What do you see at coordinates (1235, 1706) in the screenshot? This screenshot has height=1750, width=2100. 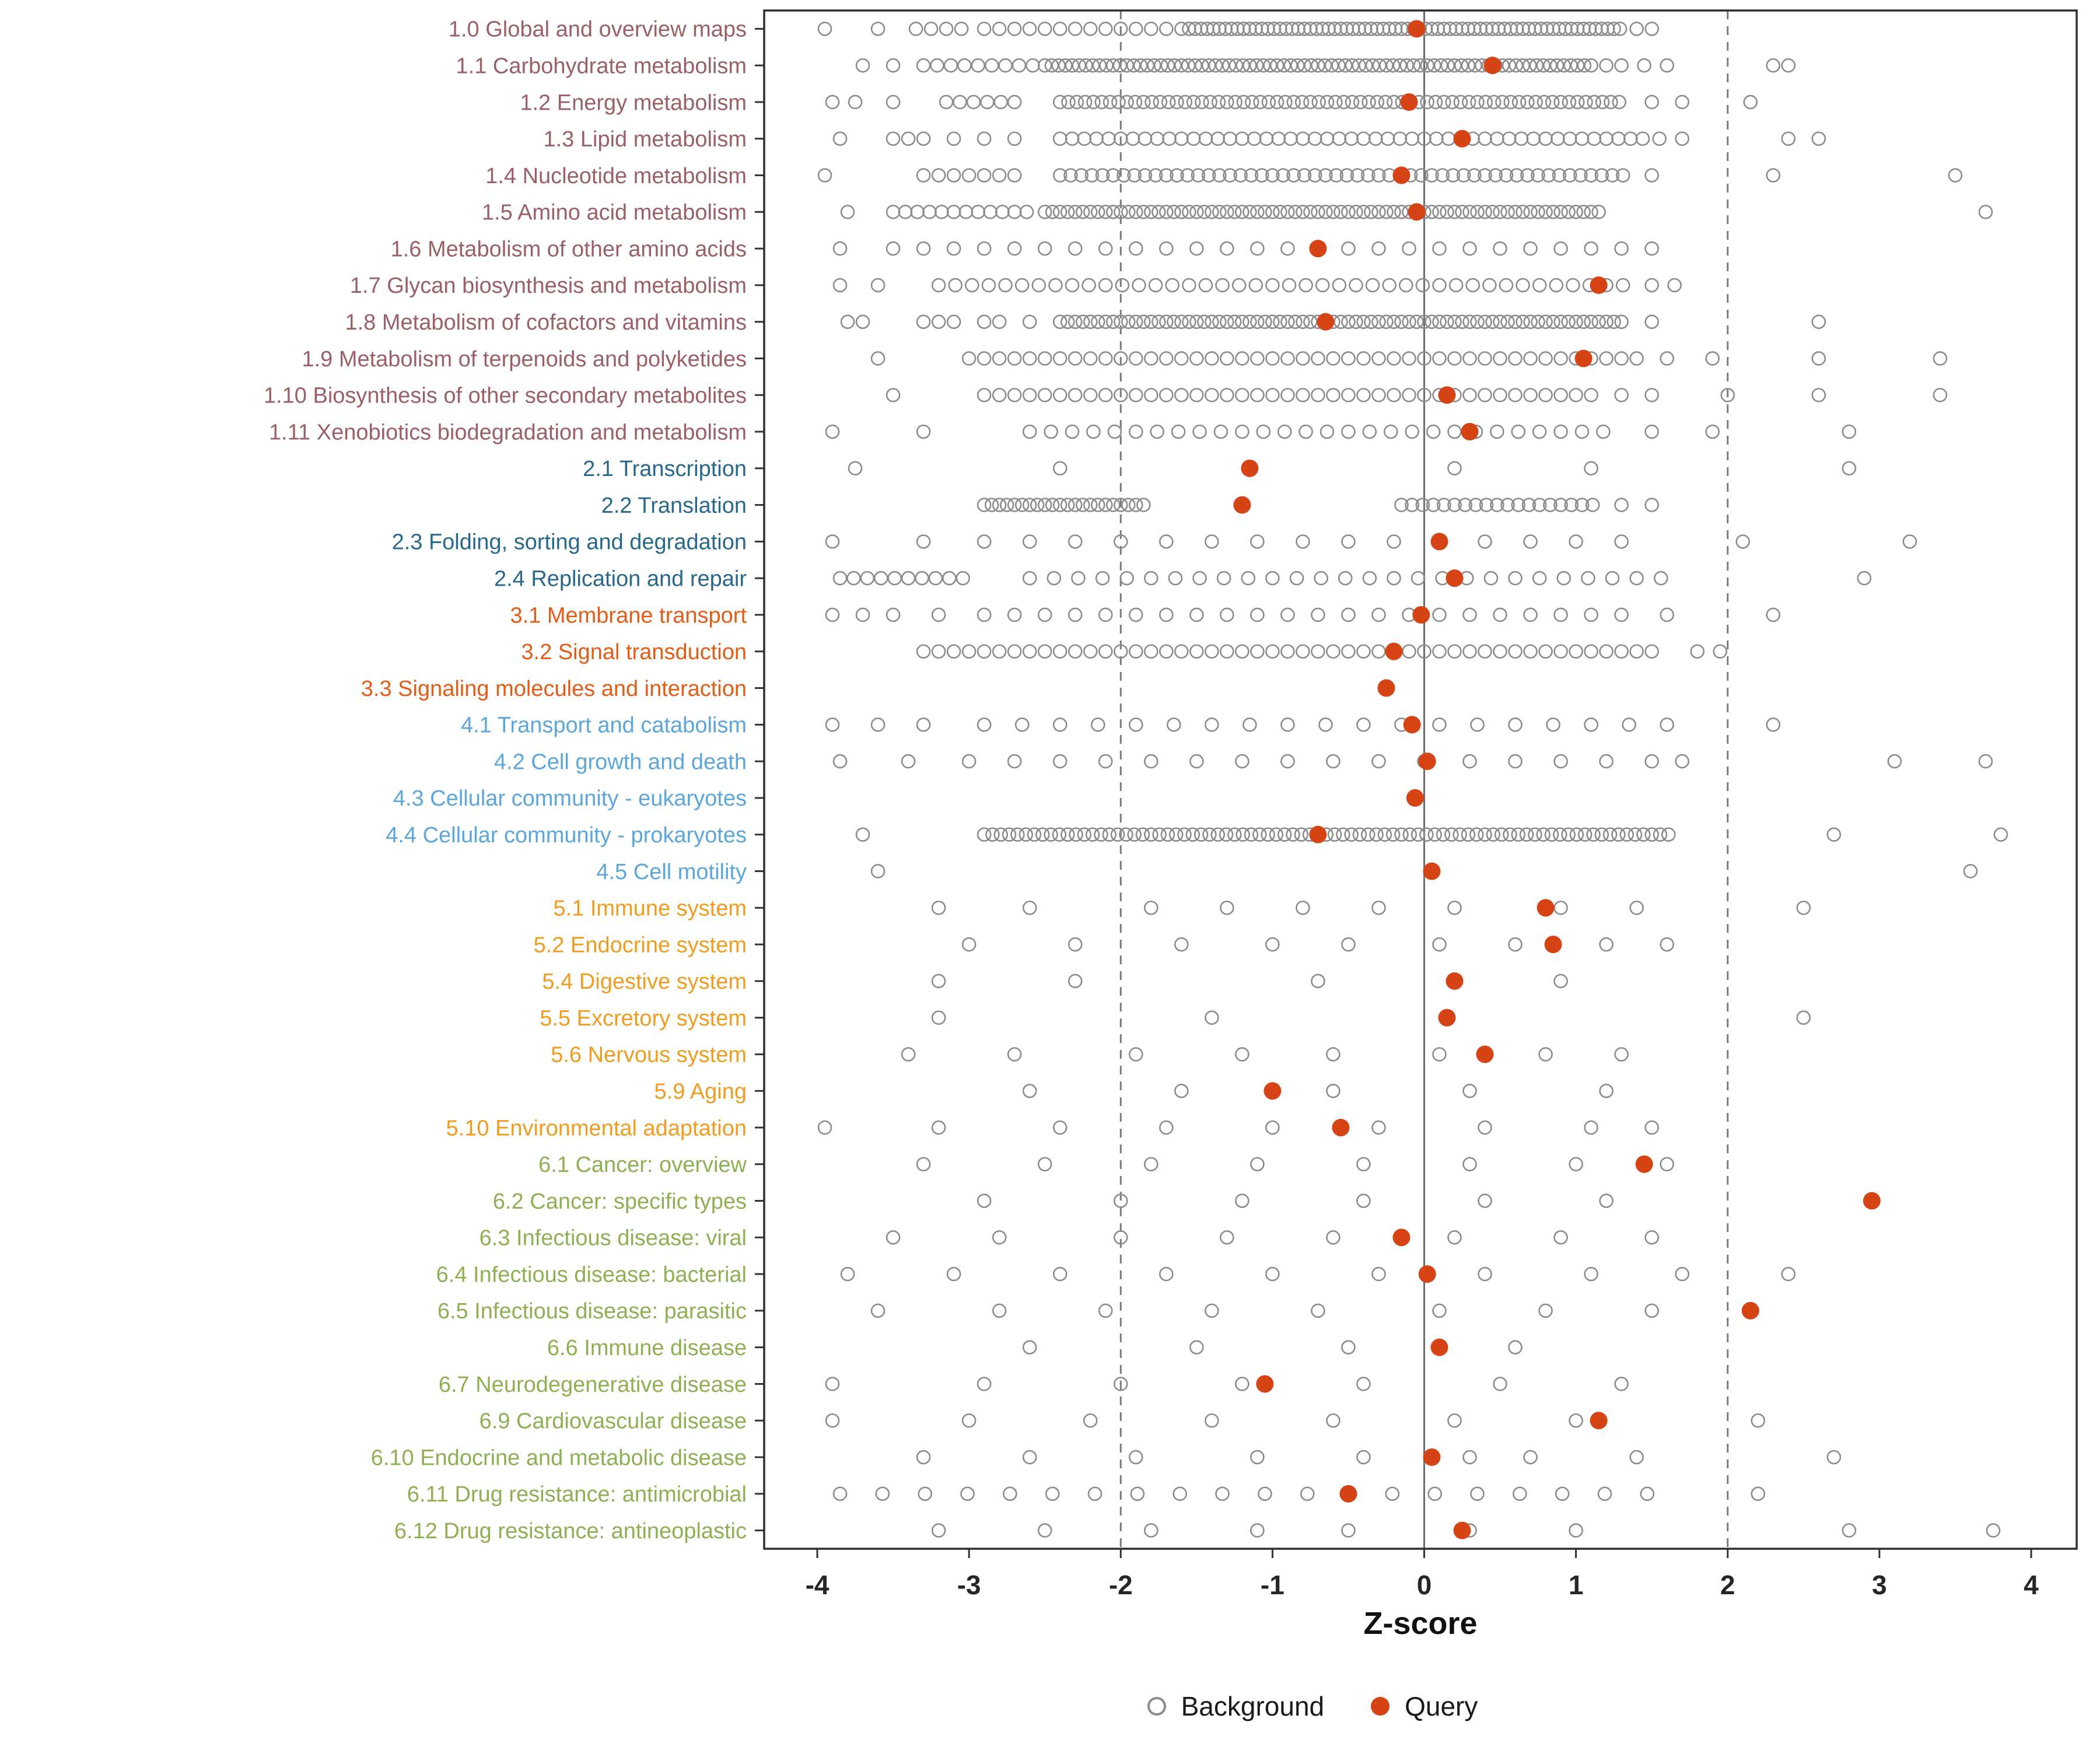 I see `legend-item-background: Background` at bounding box center [1235, 1706].